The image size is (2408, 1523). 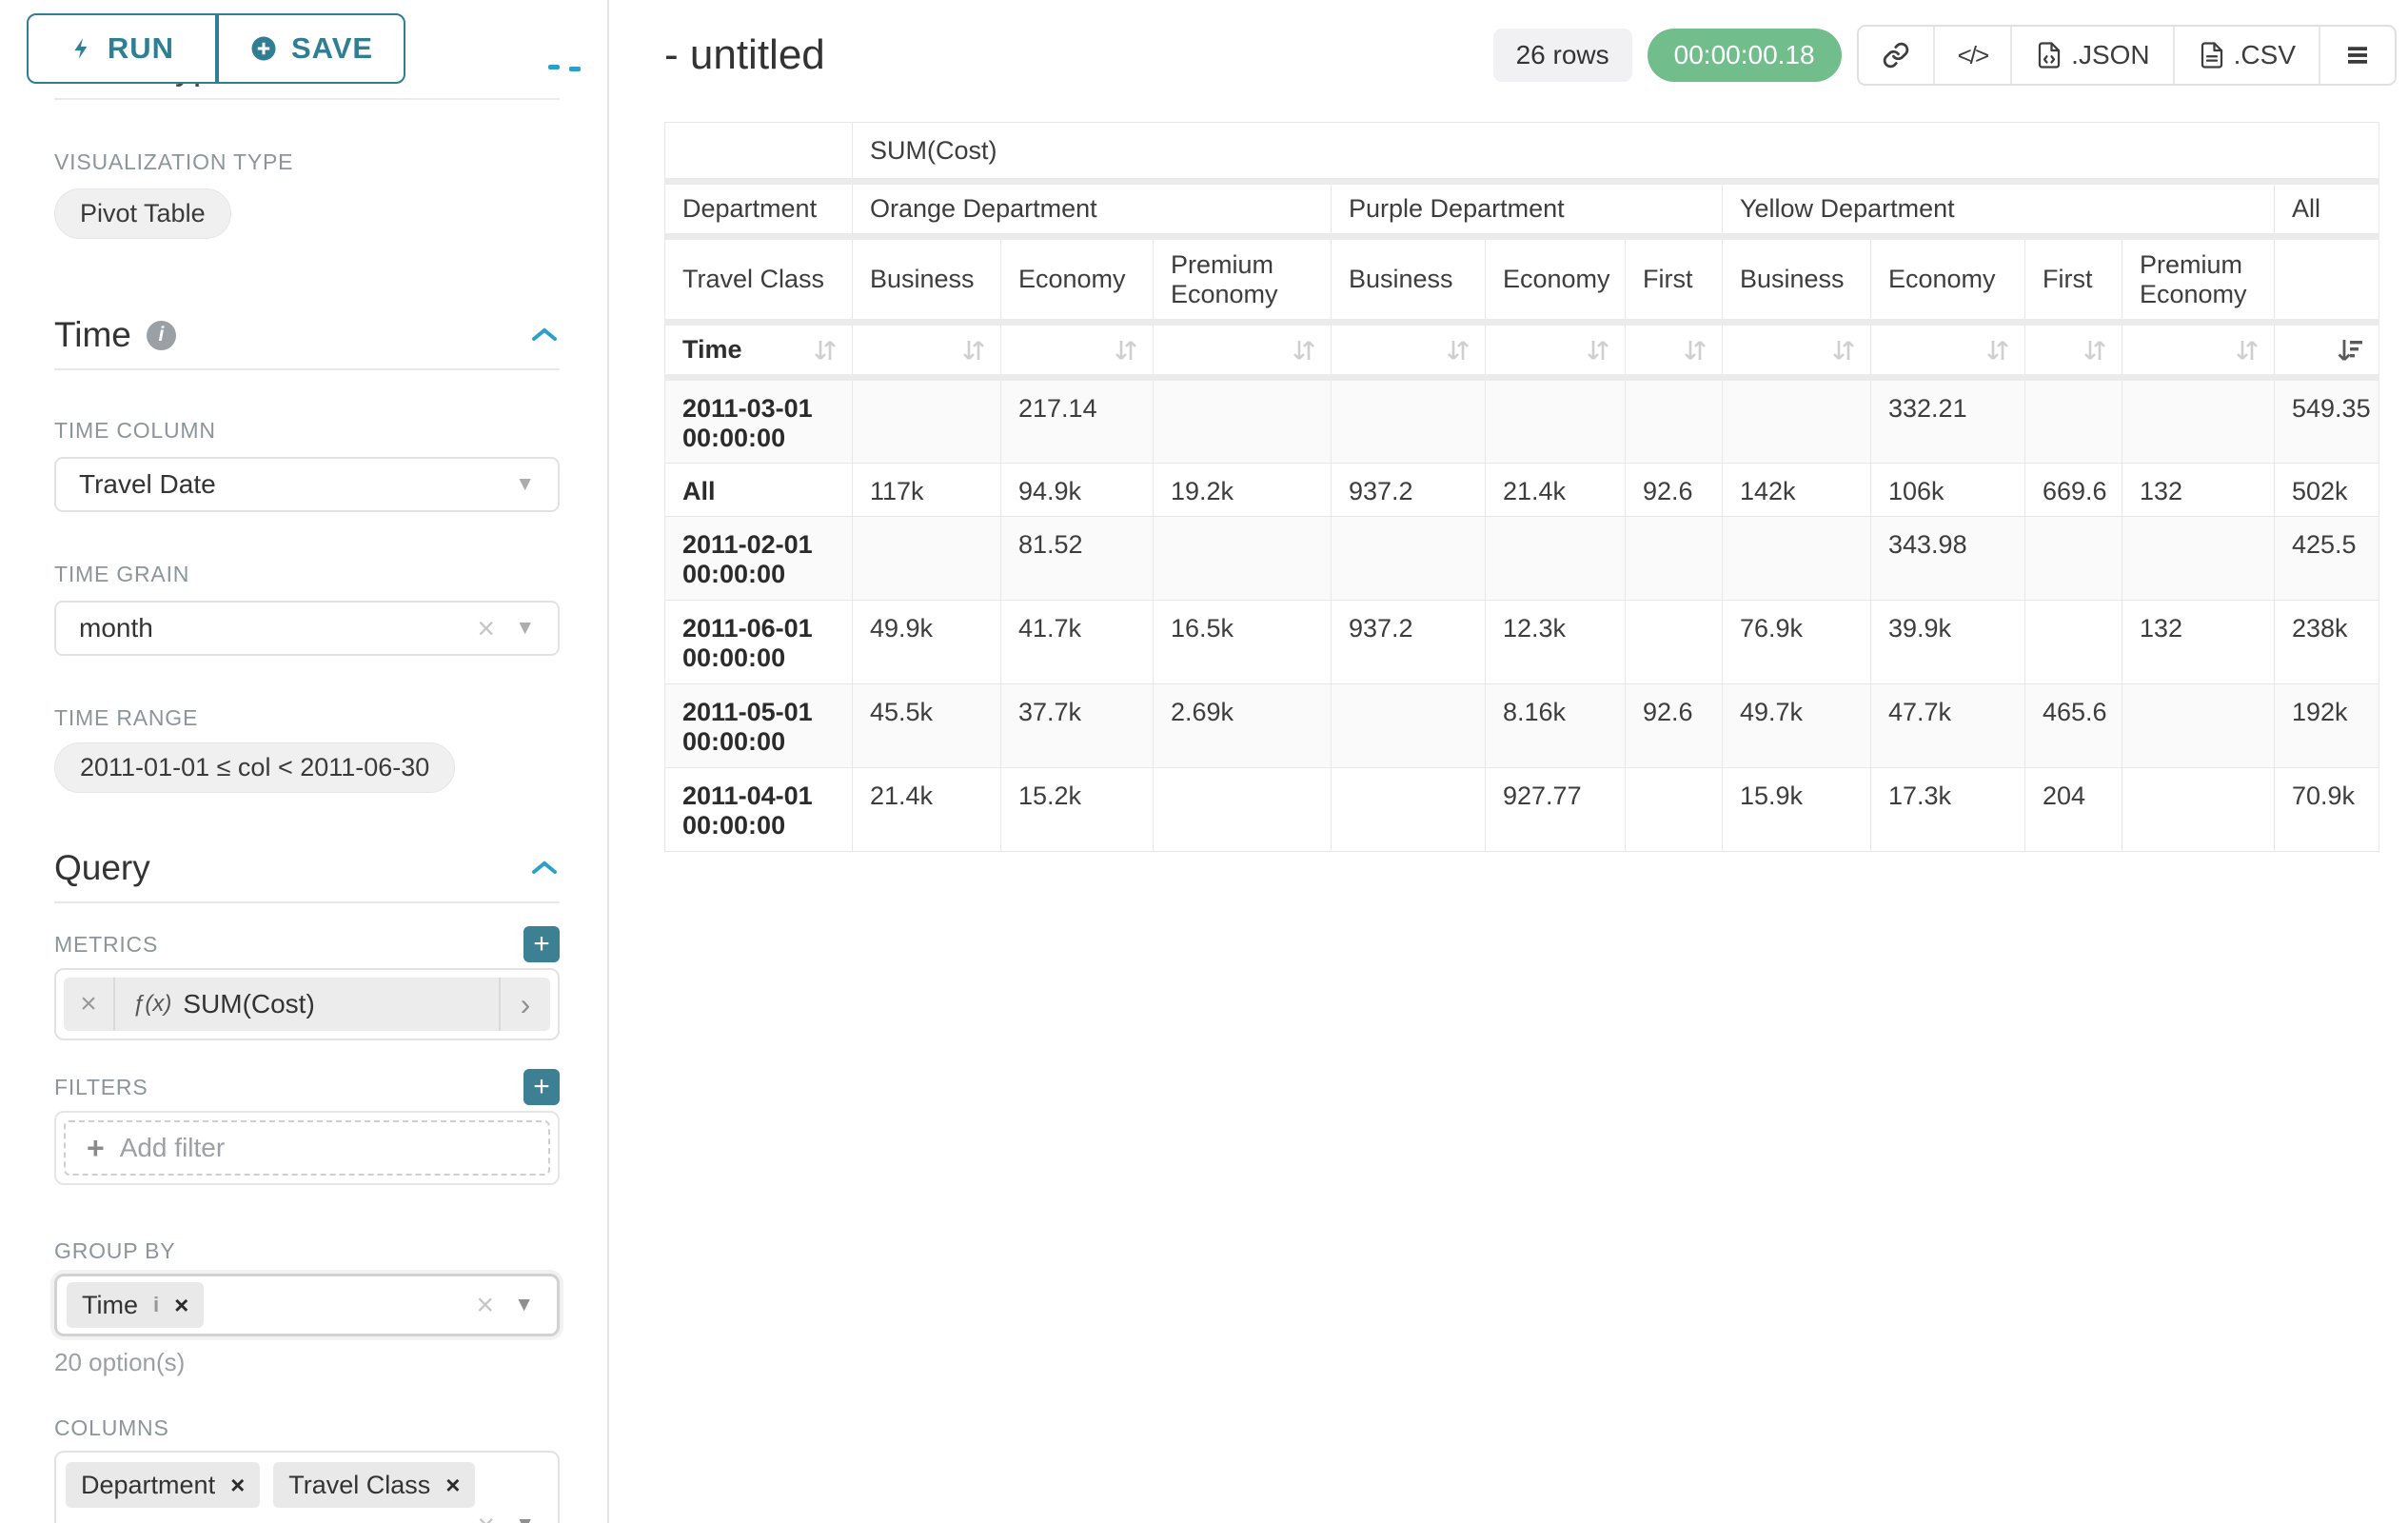 I want to click on pivot-data-row: 2011-03-01 00:00:00 217.14 332.21 549.35, so click(x=1522, y=421).